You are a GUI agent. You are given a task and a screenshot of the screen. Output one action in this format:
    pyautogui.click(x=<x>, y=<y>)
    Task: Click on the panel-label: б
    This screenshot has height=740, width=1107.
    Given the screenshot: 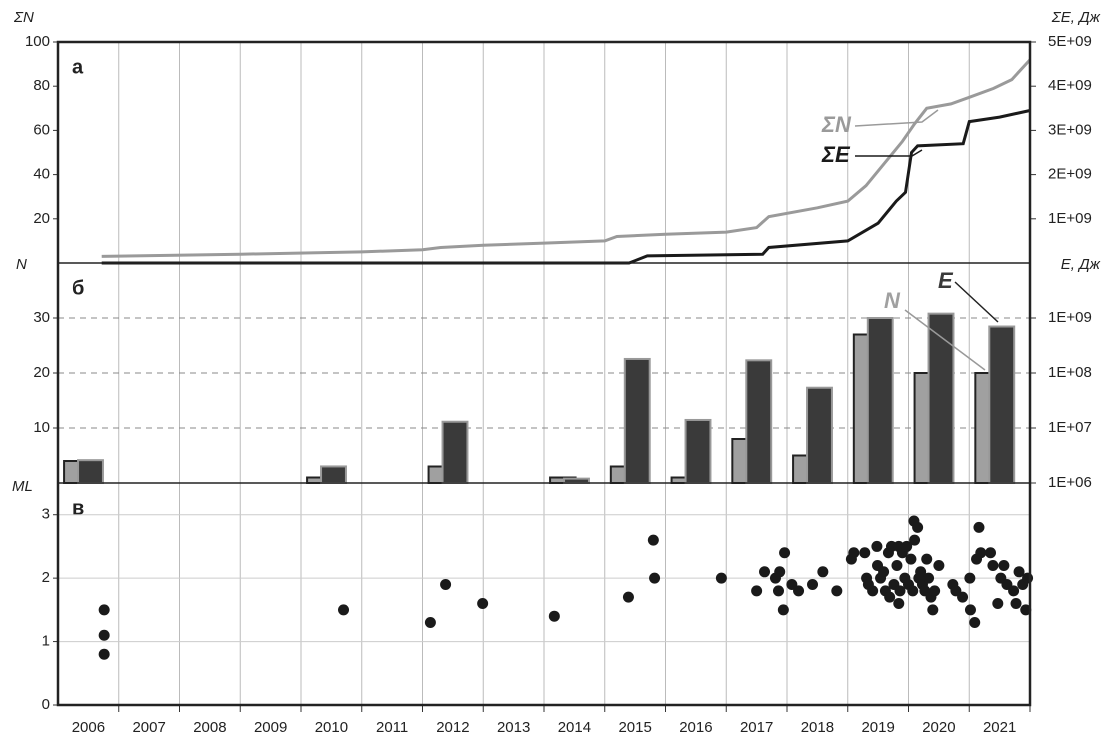 What is the action you would take?
    pyautogui.click(x=78, y=288)
    